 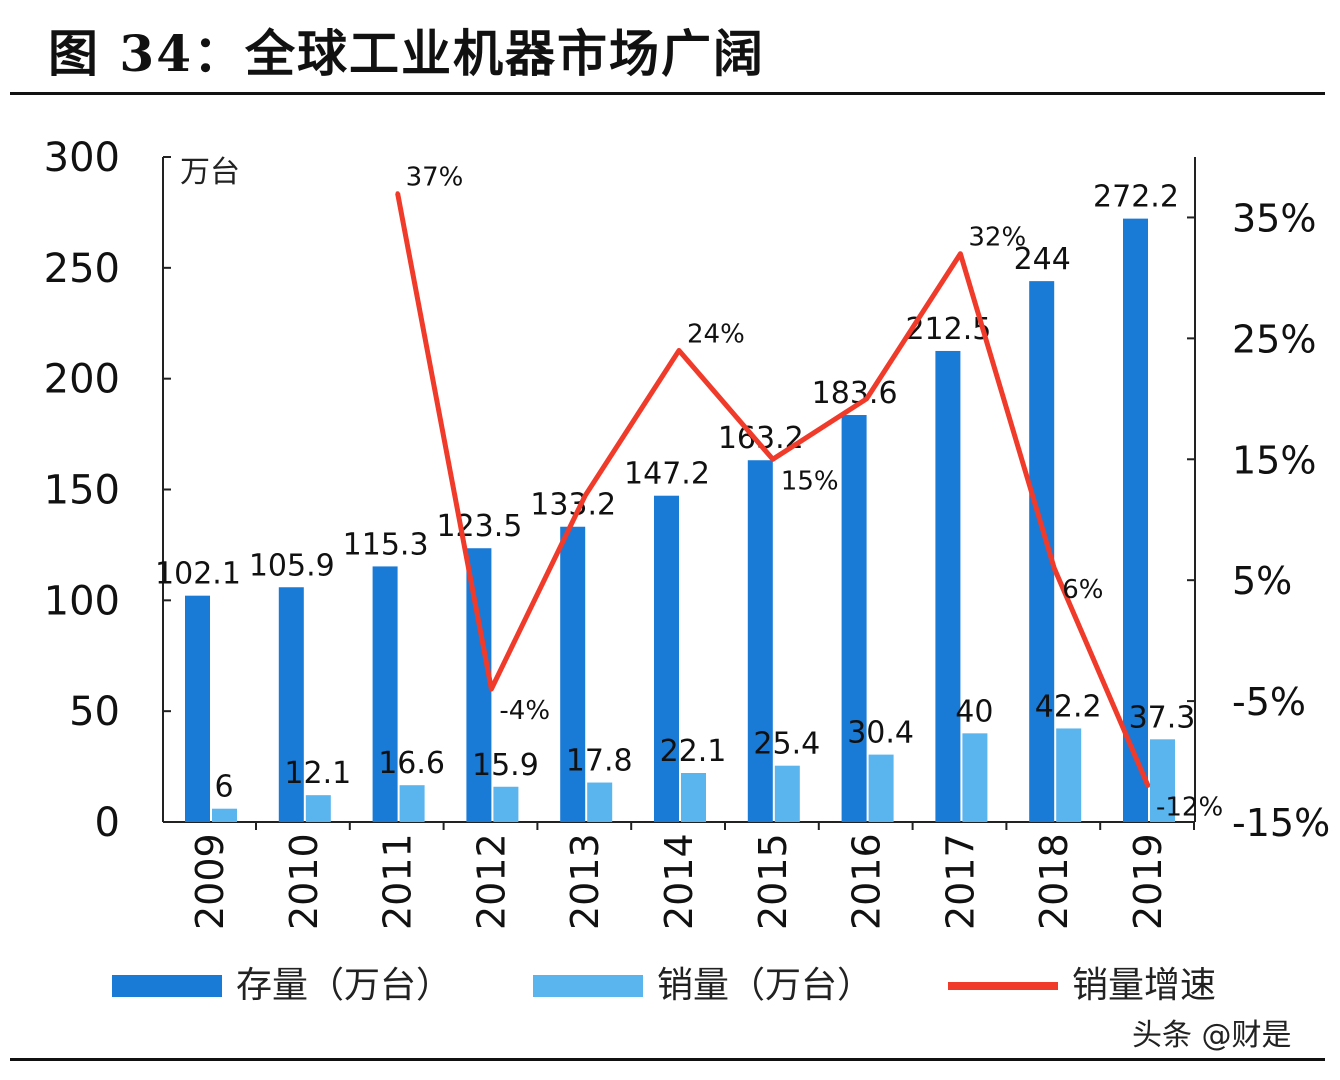 What do you see at coordinates (292, 565) in the screenshot?
I see `bar-label-stock: 105.9` at bounding box center [292, 565].